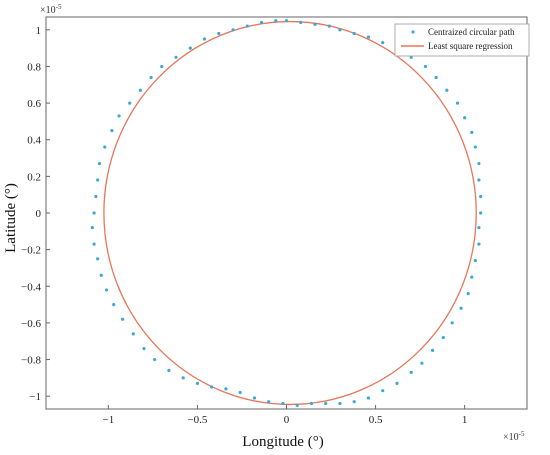 The image size is (550, 455). Describe the element at coordinates (34, 67) in the screenshot. I see `y-tick-label: 0.8` at that location.